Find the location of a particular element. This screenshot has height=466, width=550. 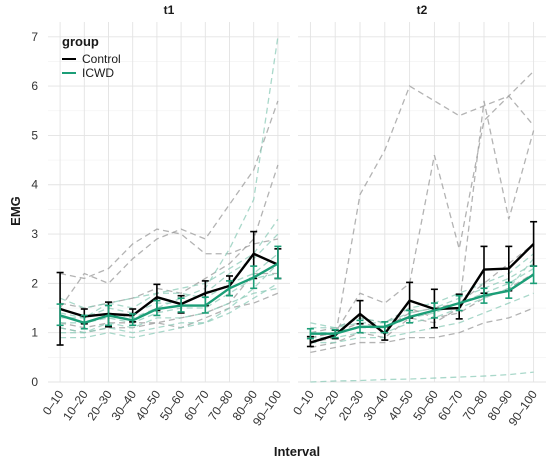

y-tick-label: 2 is located at coordinates (34, 283).